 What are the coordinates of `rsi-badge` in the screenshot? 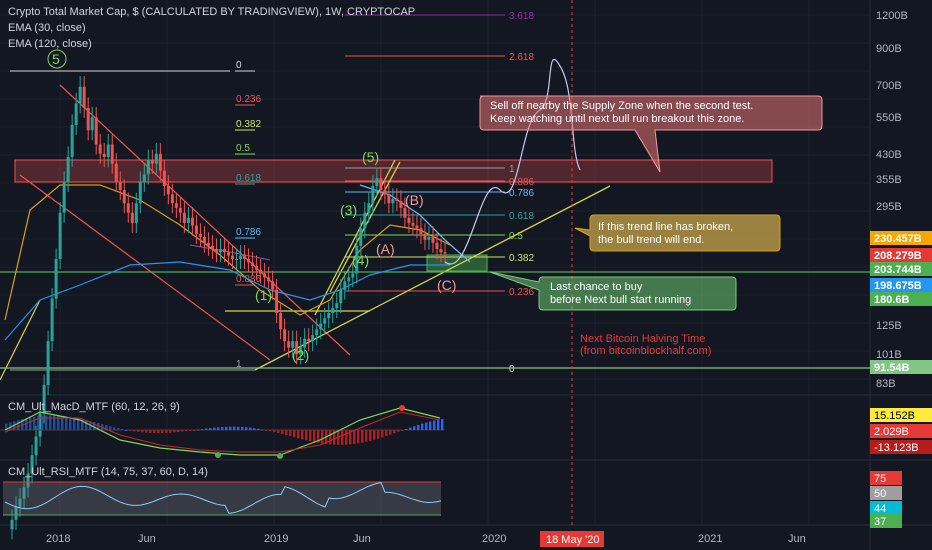 It's located at (886, 508).